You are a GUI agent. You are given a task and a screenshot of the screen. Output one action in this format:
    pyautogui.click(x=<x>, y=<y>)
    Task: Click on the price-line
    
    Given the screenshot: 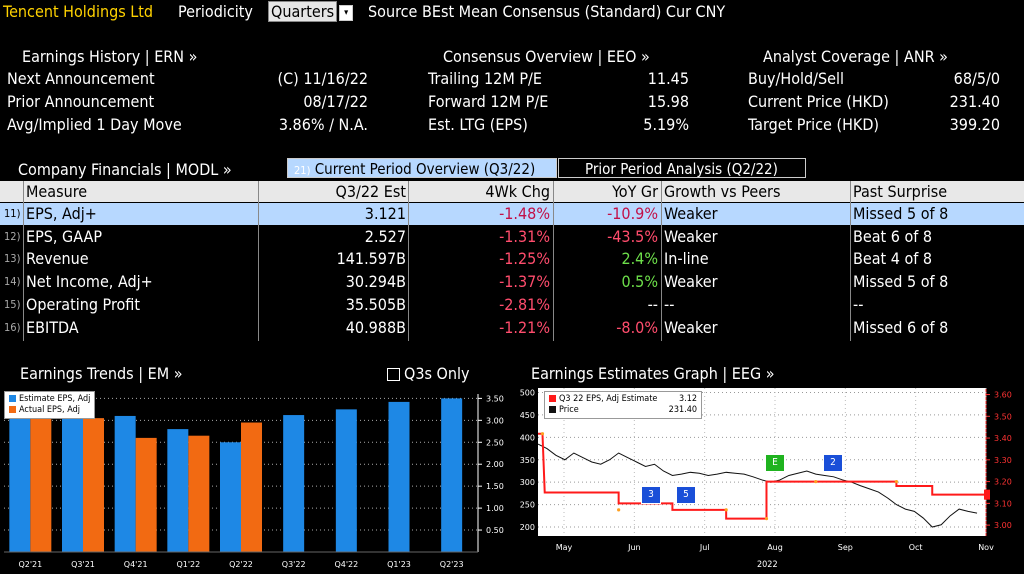 What is the action you would take?
    pyautogui.click(x=757, y=485)
    